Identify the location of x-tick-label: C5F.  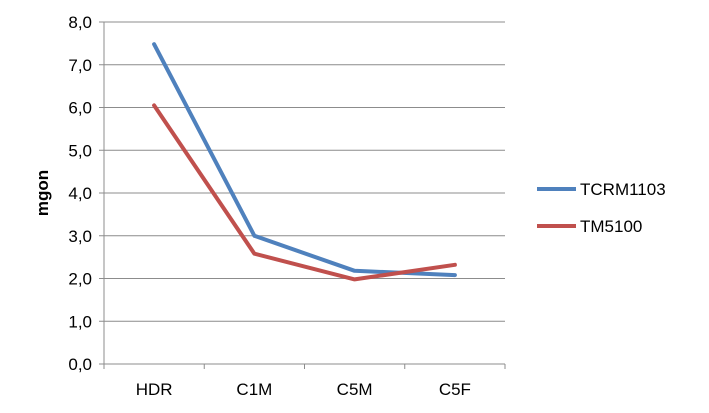
(455, 389).